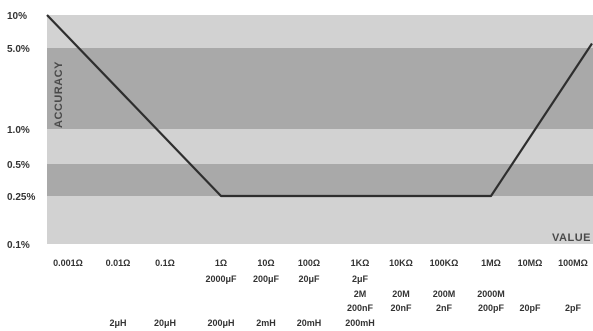 The width and height of the screenshot is (593, 331). What do you see at coordinates (571, 238) in the screenshot?
I see `x-axis-label: VALUE` at bounding box center [571, 238].